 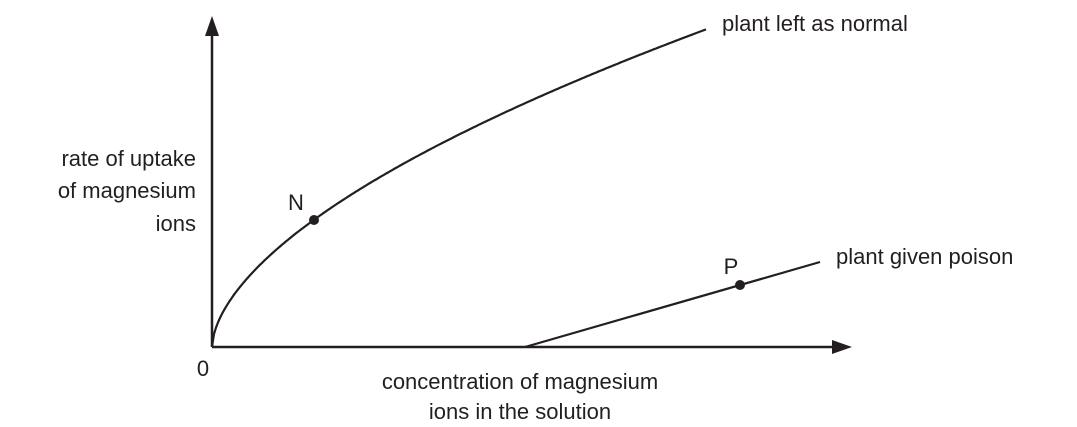 I want to click on point-n, so click(x=314, y=220).